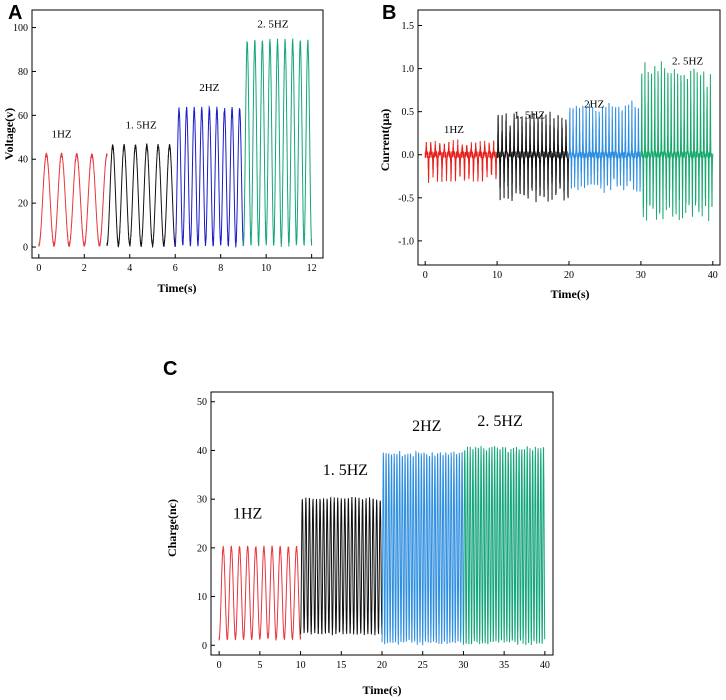 The width and height of the screenshot is (726, 700). I want to click on y-tick-label: 1.5, so click(408, 26).